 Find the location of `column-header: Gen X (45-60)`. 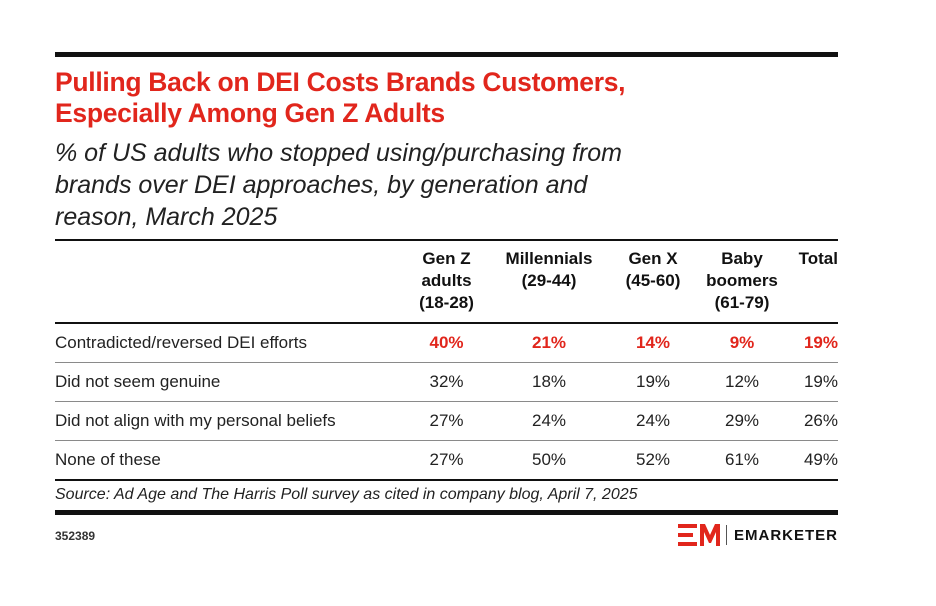

column-header: Gen X (45-60) is located at coordinates (653, 281).